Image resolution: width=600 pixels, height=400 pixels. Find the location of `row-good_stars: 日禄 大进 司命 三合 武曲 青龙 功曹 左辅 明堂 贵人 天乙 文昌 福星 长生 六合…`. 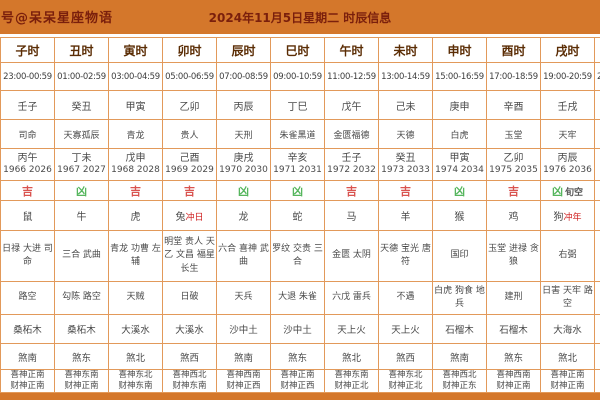

row-good_stars: 日禄 大进 司命 三合 武曲 青龙 功曹 左辅 明堂 贵人 天乙 文昌 福星 长生 六合… is located at coordinates (300, 256).